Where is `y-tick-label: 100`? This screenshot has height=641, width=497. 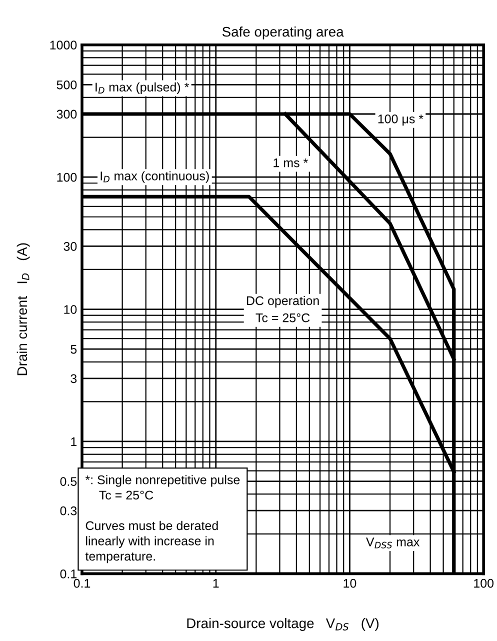 y-tick-label: 100 is located at coordinates (67, 177).